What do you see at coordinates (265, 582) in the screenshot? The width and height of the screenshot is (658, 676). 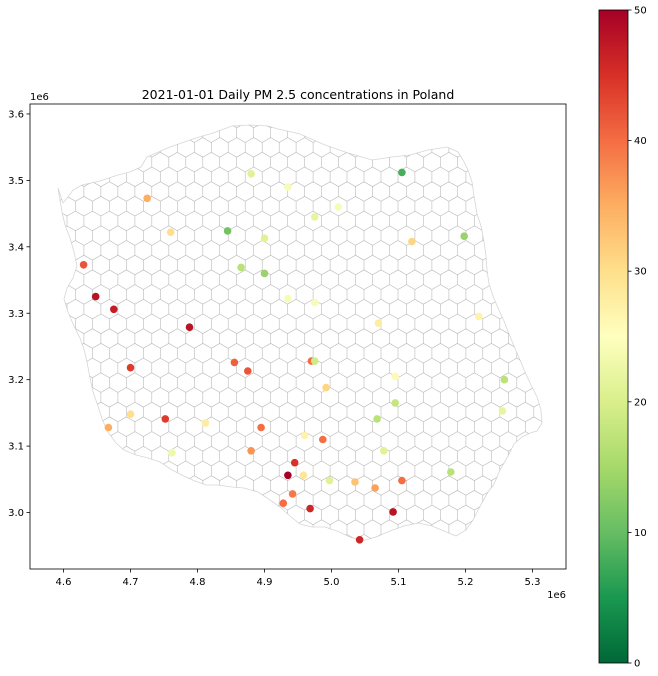 I see `x-tick-label: 4.9` at bounding box center [265, 582].